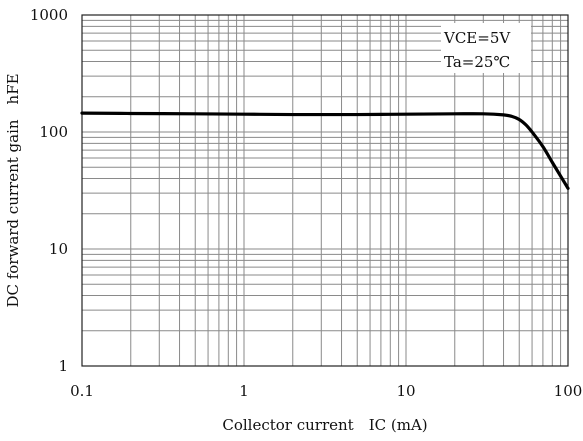 Image resolution: width=583 pixels, height=441 pixels. Describe the element at coordinates (63, 366) in the screenshot. I see `y-tick-label: 1` at that location.